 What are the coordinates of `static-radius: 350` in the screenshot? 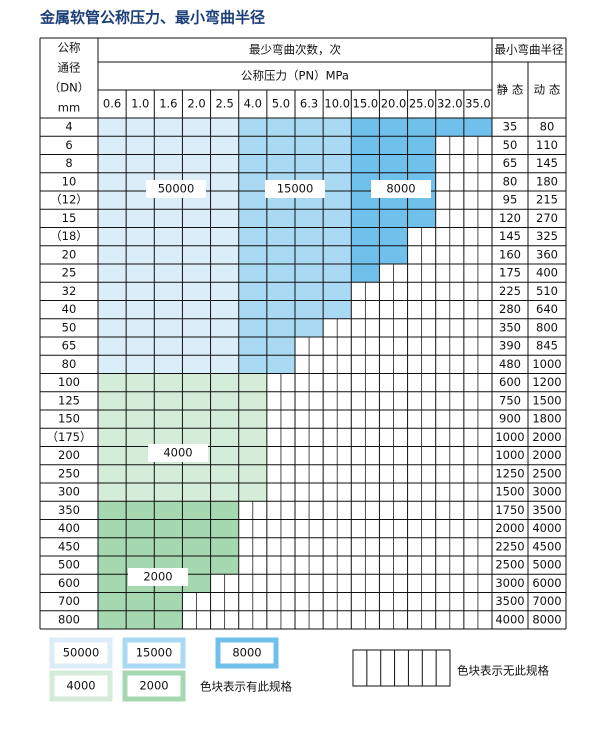 It's located at (510, 327).